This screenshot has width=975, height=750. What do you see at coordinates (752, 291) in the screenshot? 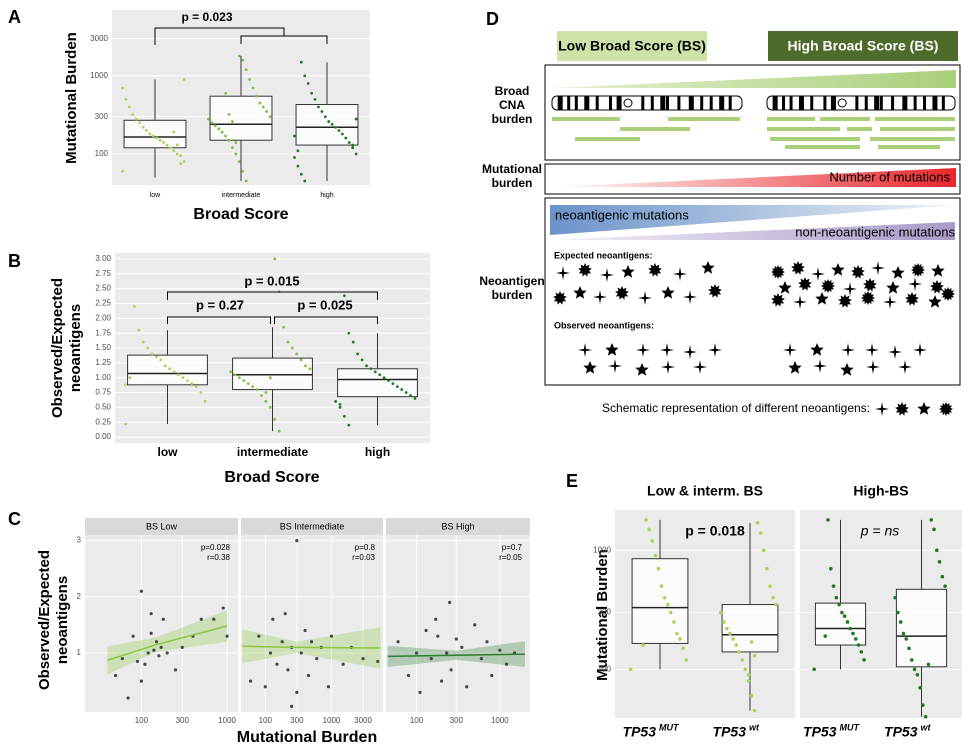
I see `neo-row` at bounding box center [752, 291].